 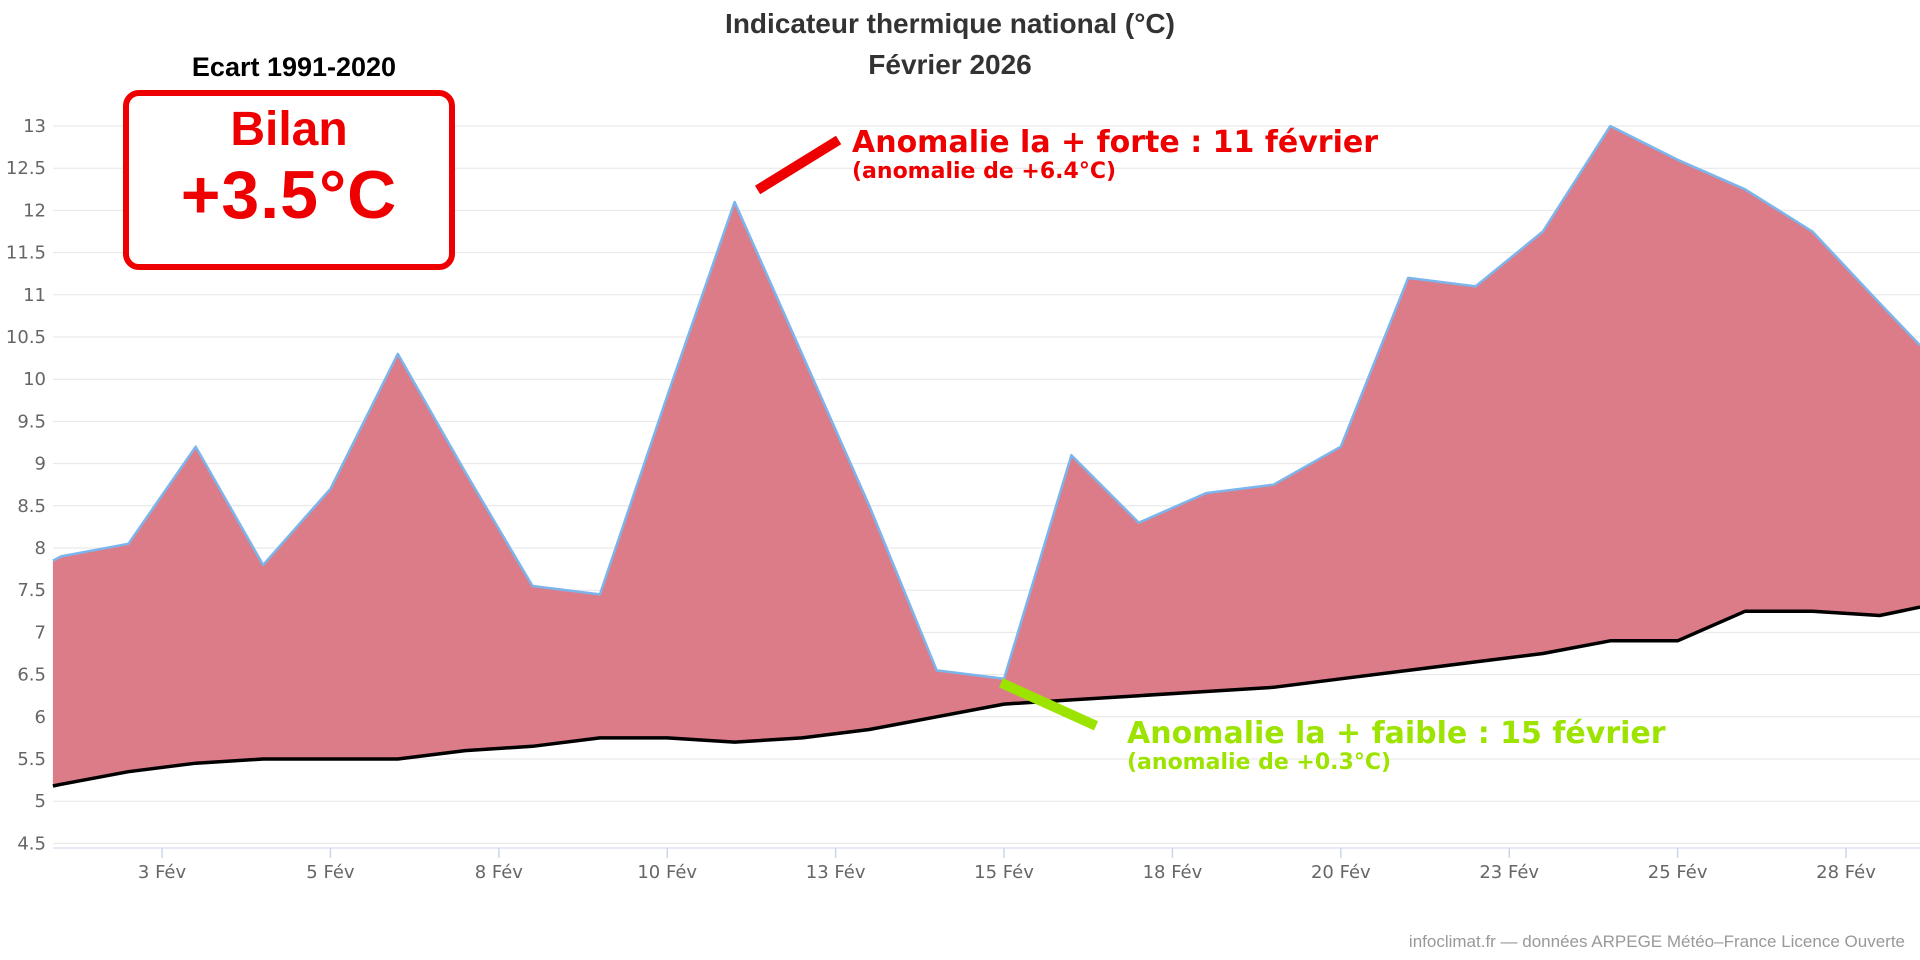 I want to click on min-anomaly-arrow, so click(x=1048, y=704).